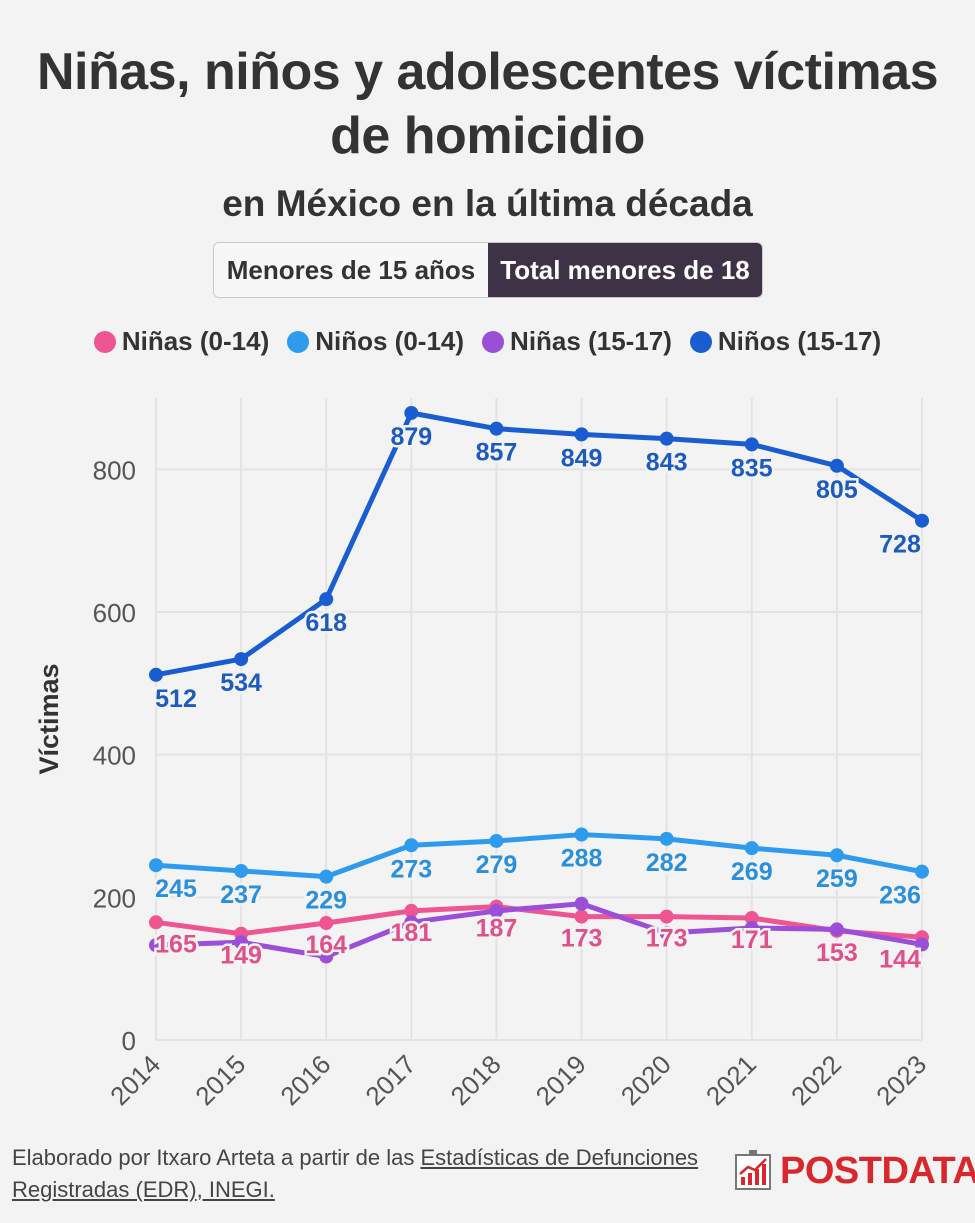  Describe the element at coordinates (837, 879) in the screenshot. I see `data-label-ninos_0_14: 259` at that location.